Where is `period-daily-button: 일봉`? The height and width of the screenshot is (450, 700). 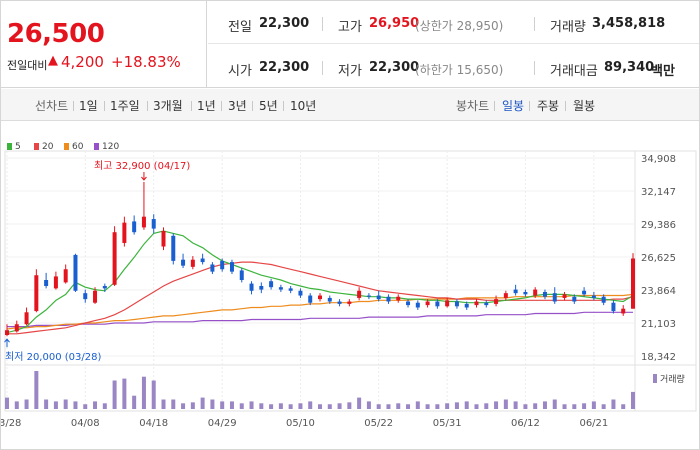 period-daily-button: 일봉 is located at coordinates (513, 106).